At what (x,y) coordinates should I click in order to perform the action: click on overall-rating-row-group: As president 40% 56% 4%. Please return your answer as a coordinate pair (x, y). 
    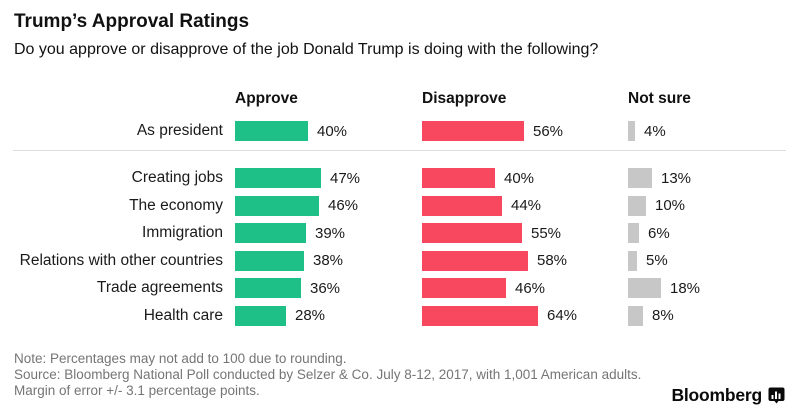
    Looking at the image, I should click on (400, 131).